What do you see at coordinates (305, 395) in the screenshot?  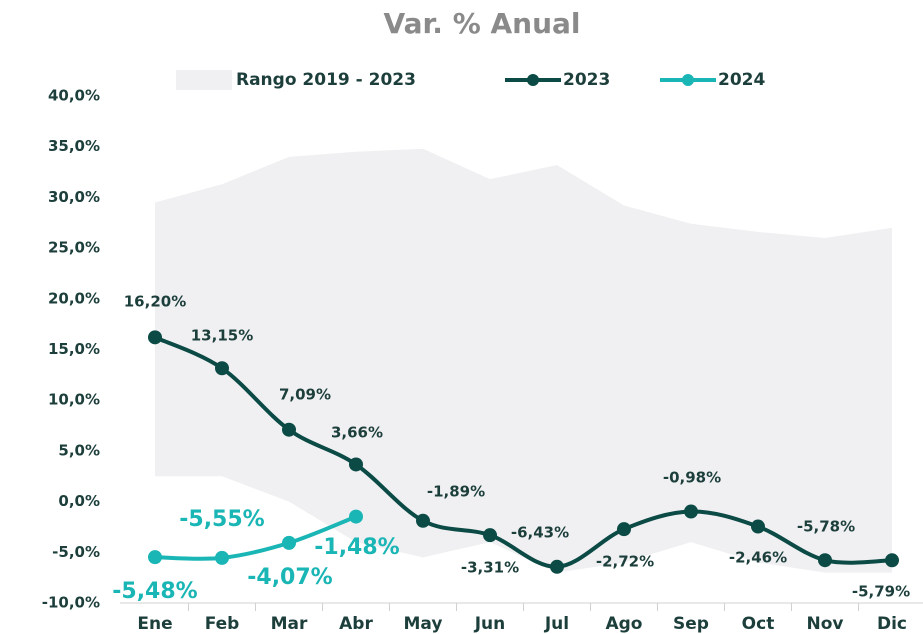 I see `data-label: 7,09%` at bounding box center [305, 395].